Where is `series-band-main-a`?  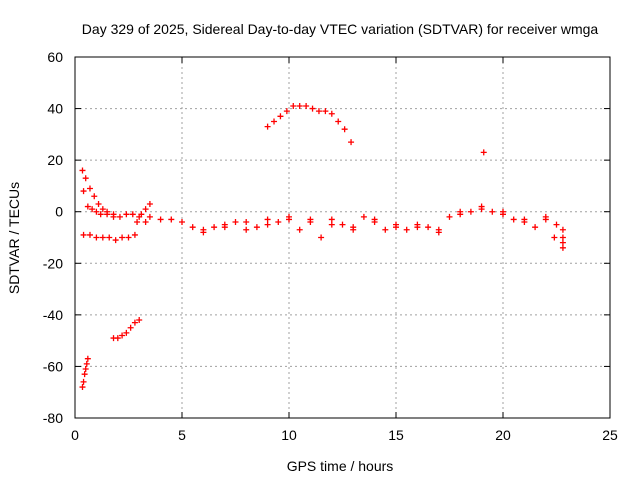
series-band-main-a is located at coordinates (345, 219).